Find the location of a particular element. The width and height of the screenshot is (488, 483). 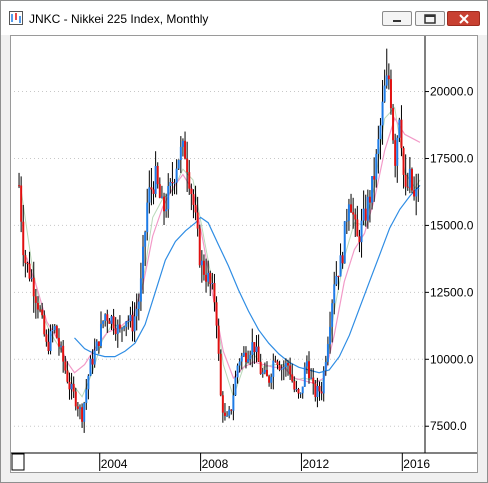

window-title: JNKC - Nikkei 225 Index, Monthly is located at coordinates (119, 19).